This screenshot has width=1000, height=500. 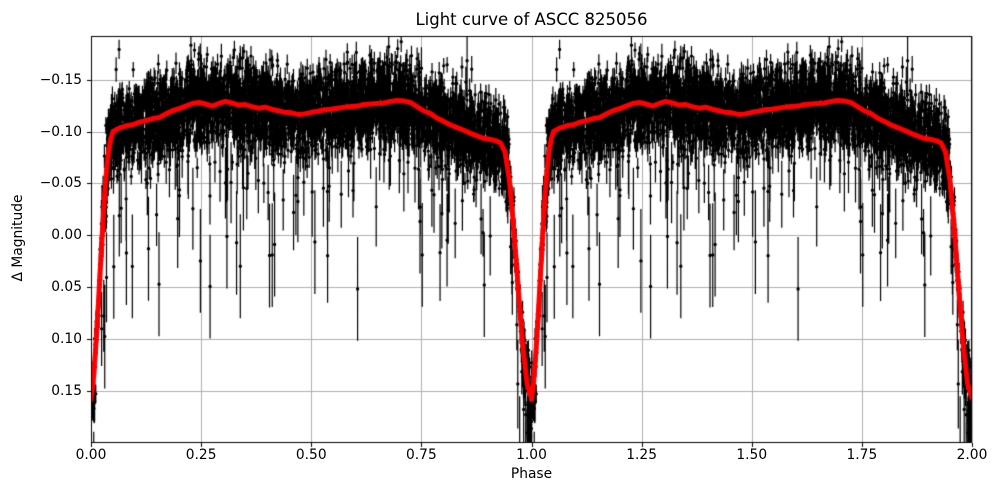 What do you see at coordinates (66, 287) in the screenshot?
I see `y-tick-label: 0.05` at bounding box center [66, 287].